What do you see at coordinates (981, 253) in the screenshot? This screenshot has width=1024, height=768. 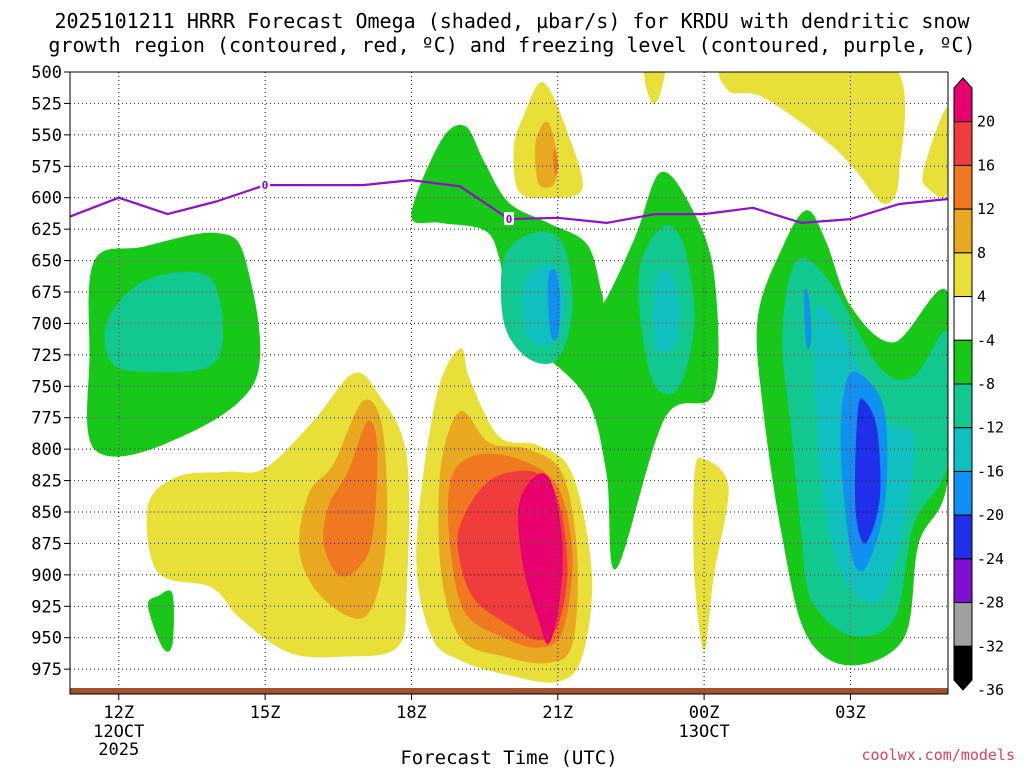 I see `colorbar-label: 8` at bounding box center [981, 253].